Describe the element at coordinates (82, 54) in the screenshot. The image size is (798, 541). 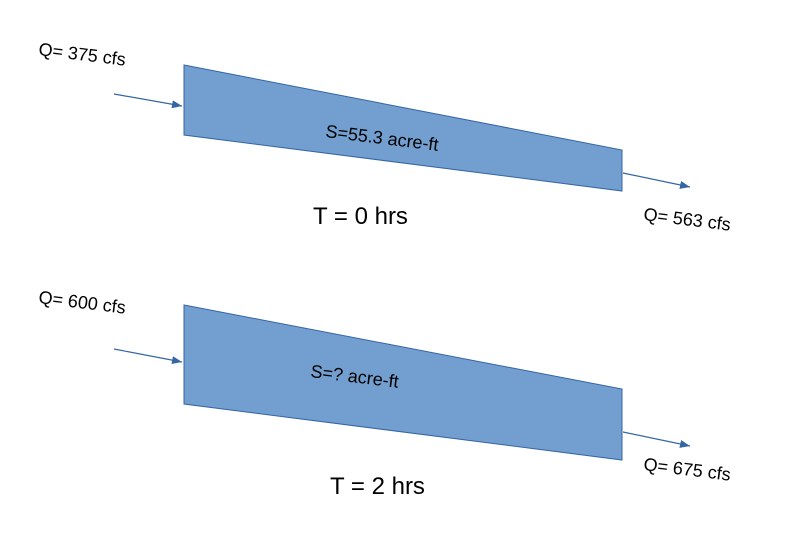
I see `inflow-label: Q= 375 cfs` at that location.